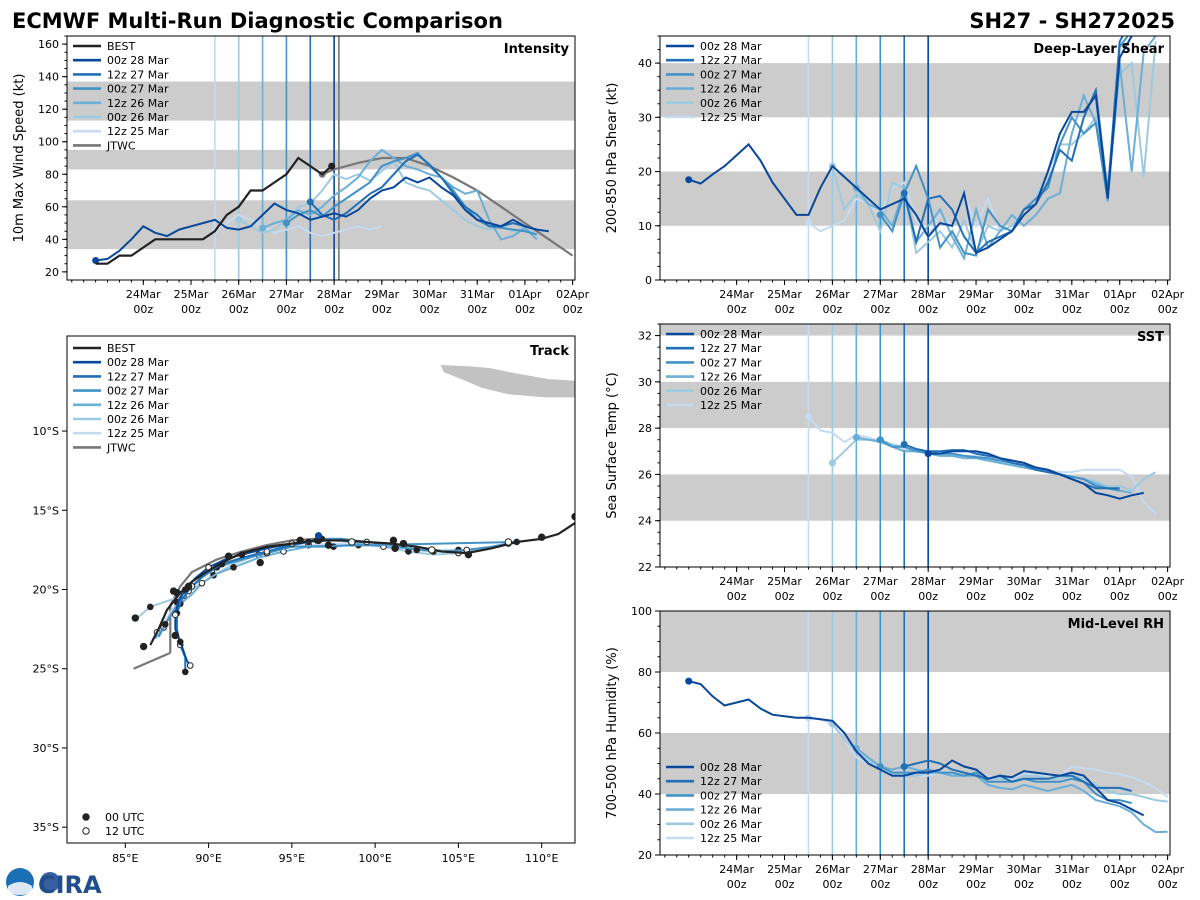  What do you see at coordinates (731, 362) in the screenshot?
I see `legend-label: 00z 27 Mar` at bounding box center [731, 362].